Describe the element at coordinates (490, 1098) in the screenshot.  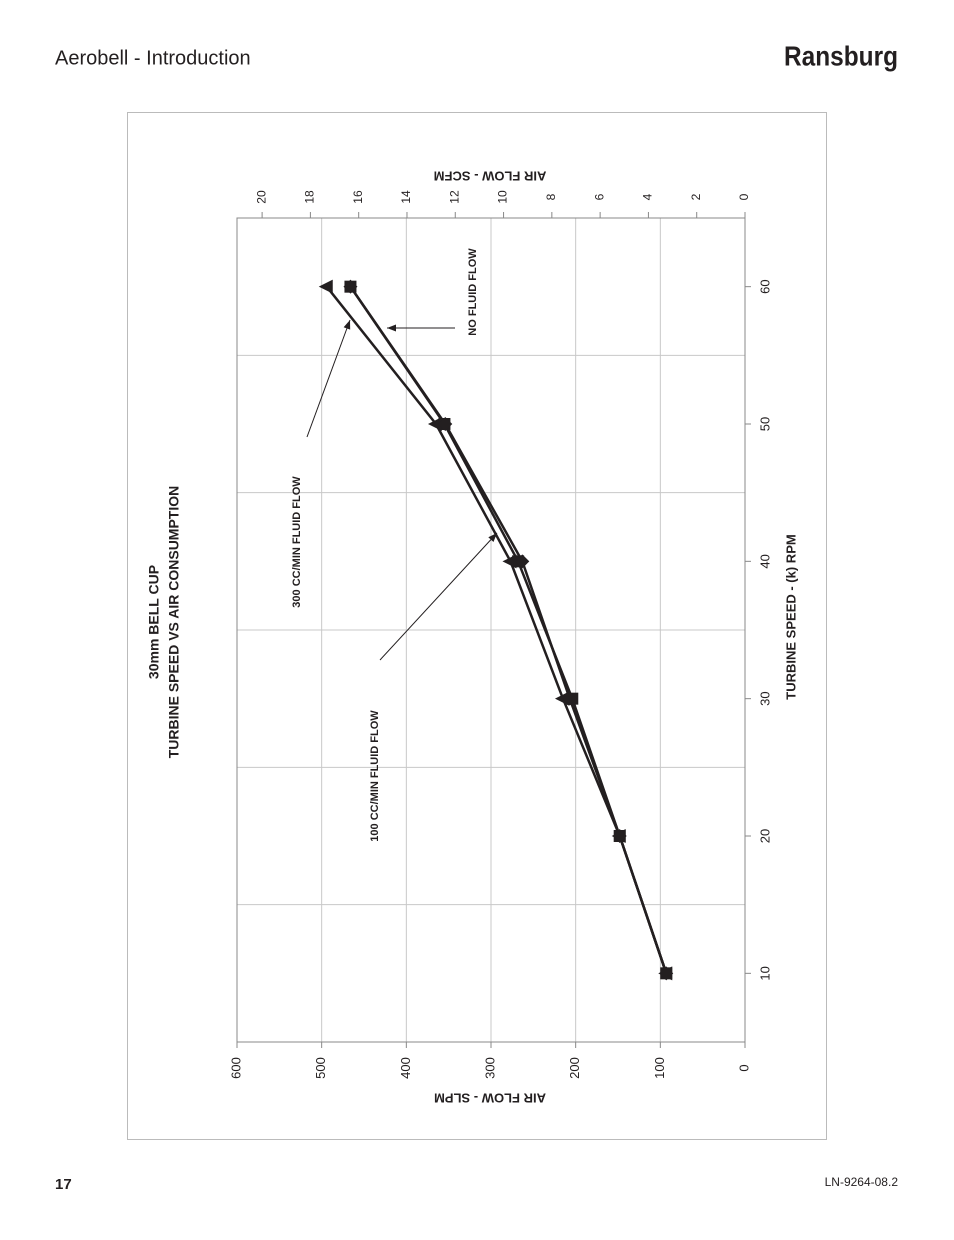
I see `y-axis-label: AIR FLOW - SLPM` at that location.